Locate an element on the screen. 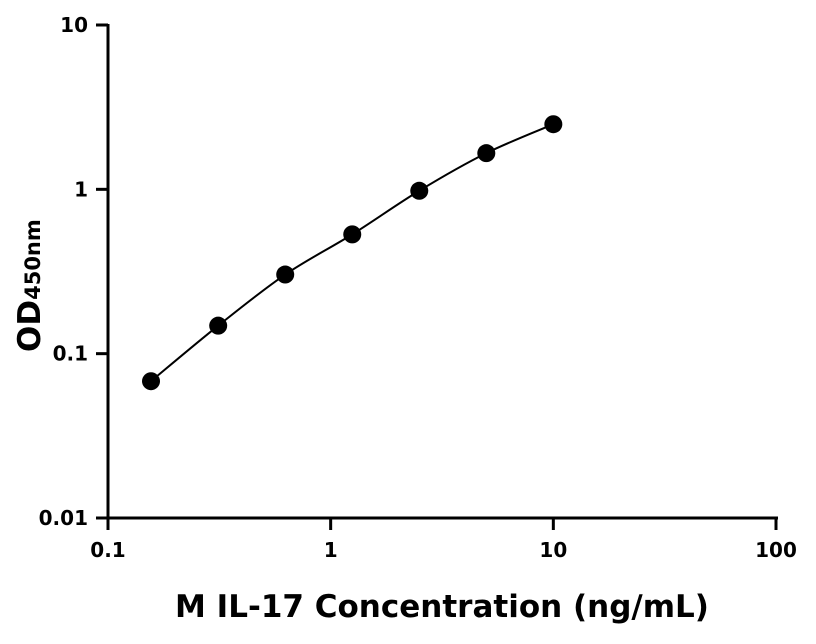  x-tick-label: 0.1 is located at coordinates (107, 550).